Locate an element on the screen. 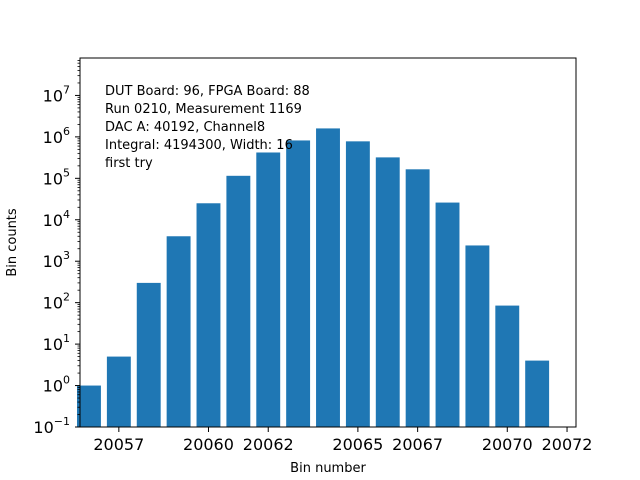  x-tick-label: 20070 is located at coordinates (507, 444).